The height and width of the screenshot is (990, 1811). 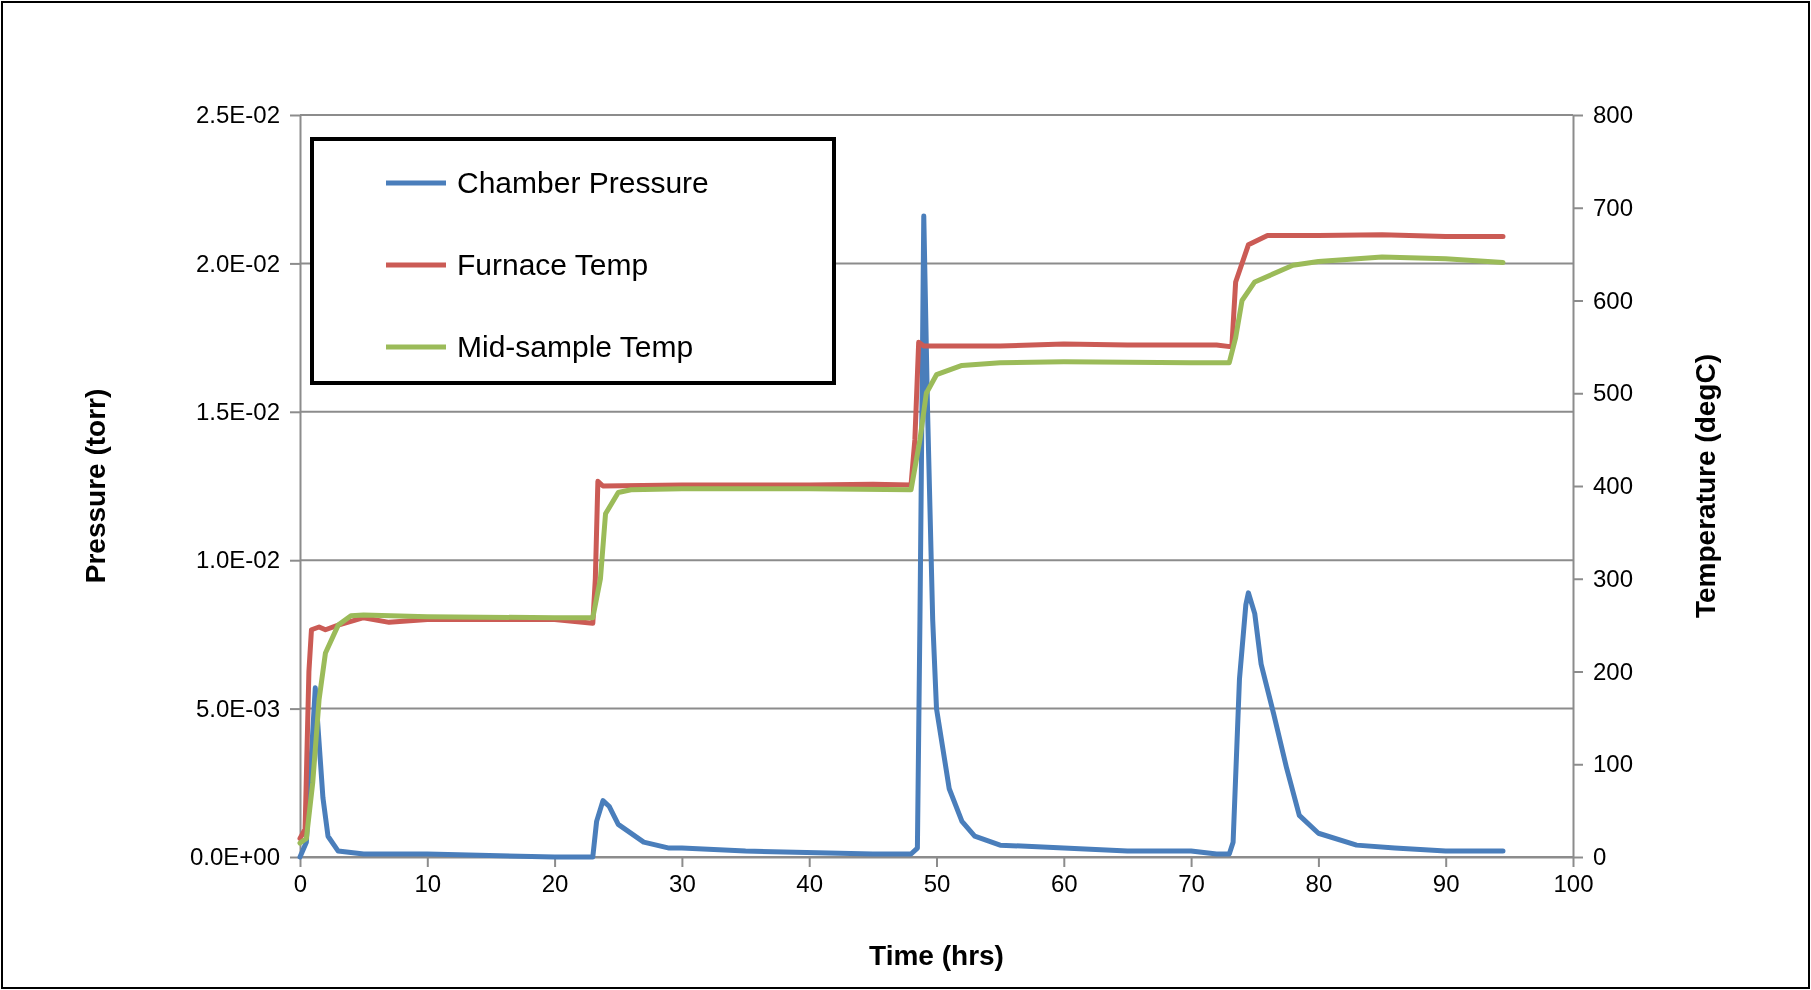 I want to click on legend-label: Mid-sample Temp, so click(x=575, y=346).